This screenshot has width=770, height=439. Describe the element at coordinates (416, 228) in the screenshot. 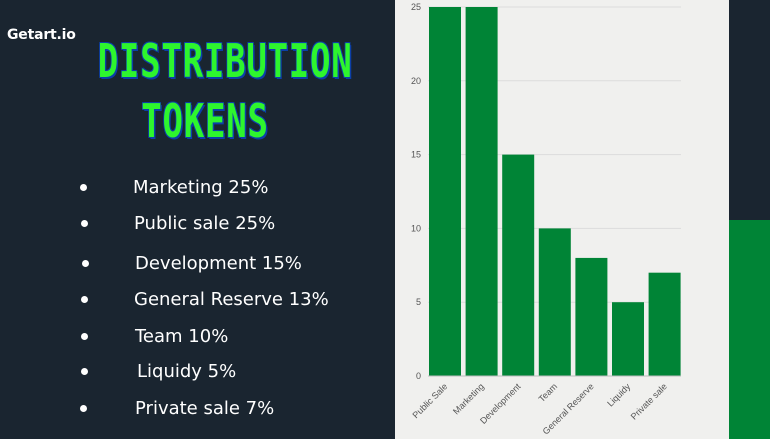

I see `y-tick-label: 10` at that location.